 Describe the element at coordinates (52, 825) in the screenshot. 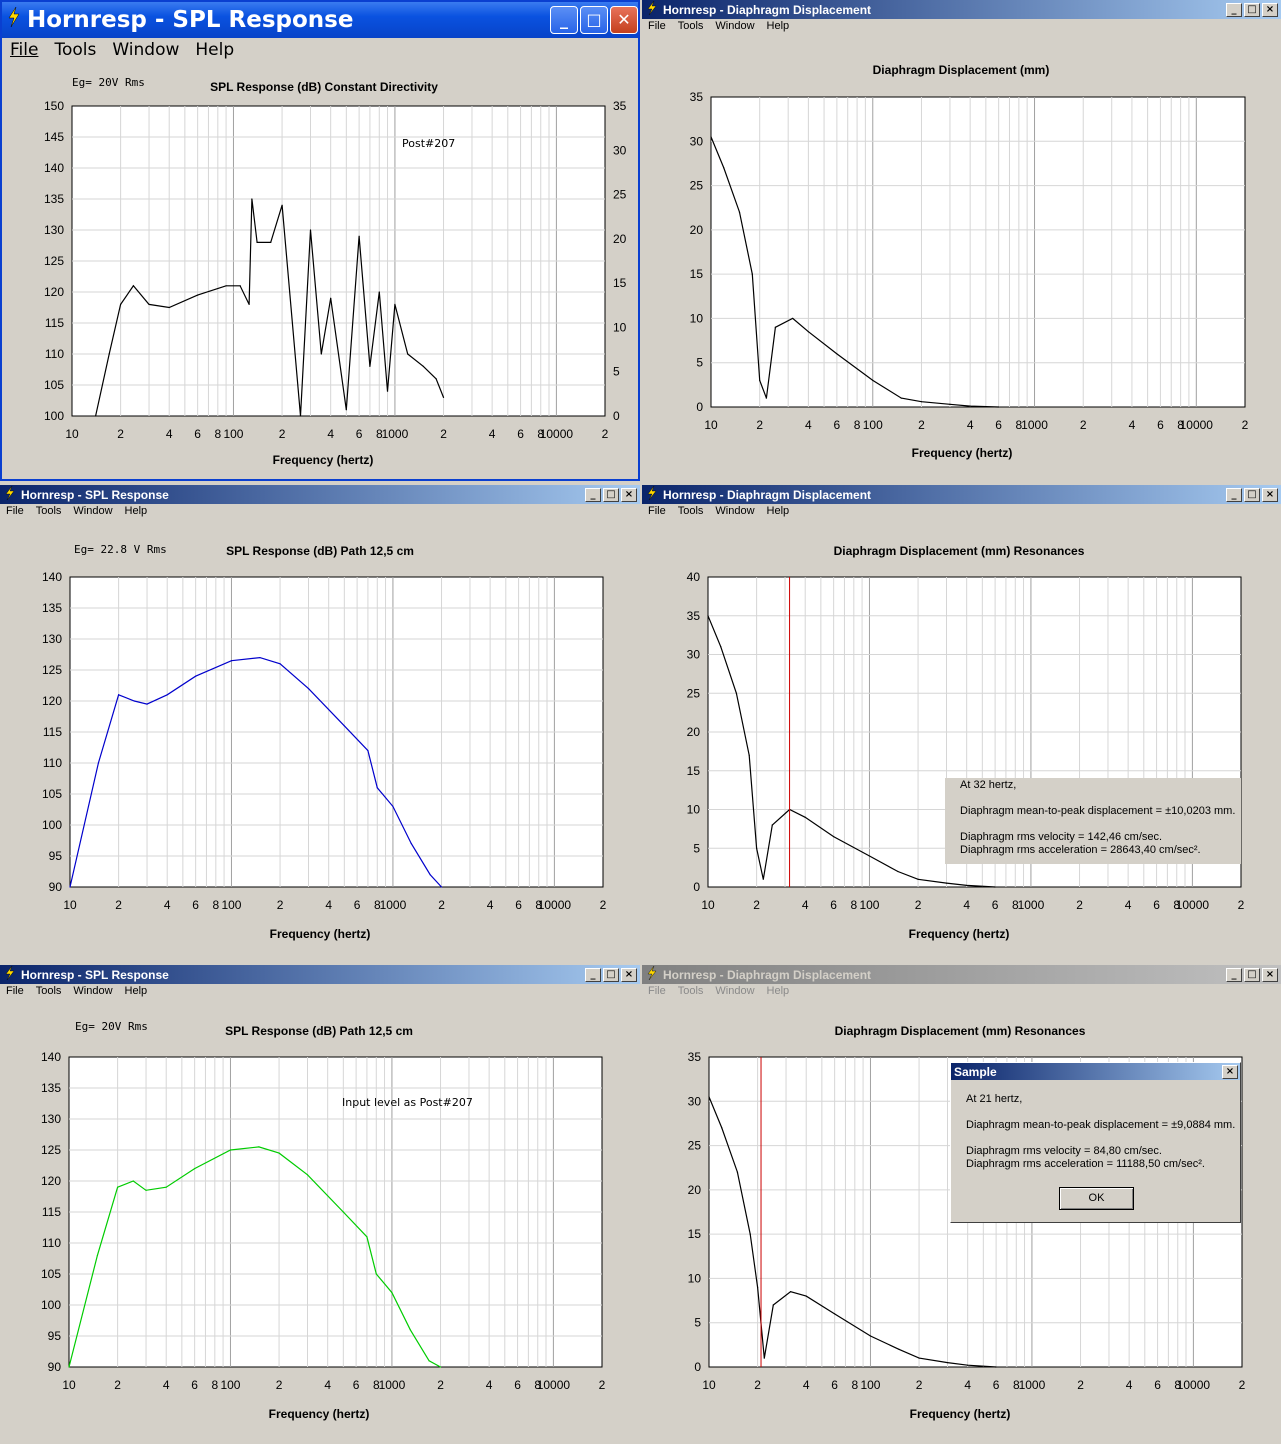

I see `y-tick-label: 100` at that location.